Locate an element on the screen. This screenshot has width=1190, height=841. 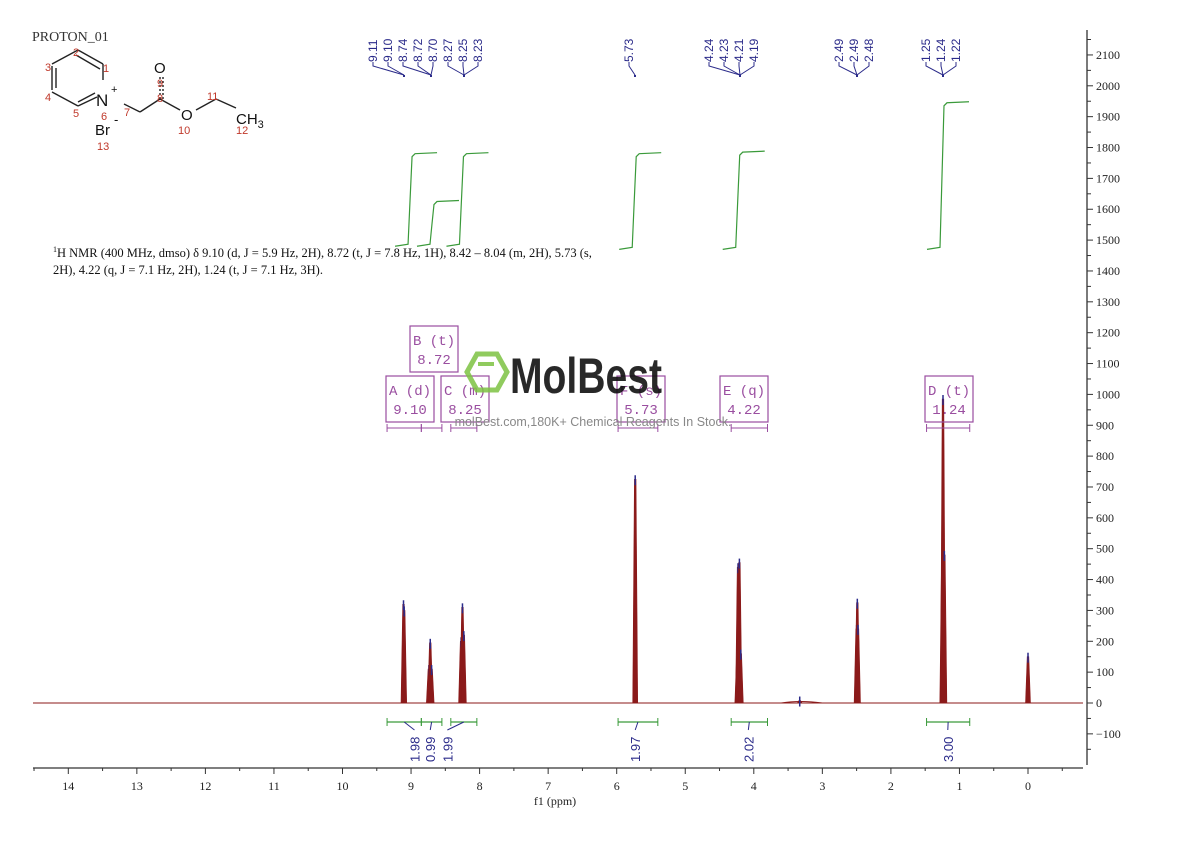
peak-label: 4.23 is located at coordinates (724, 50).